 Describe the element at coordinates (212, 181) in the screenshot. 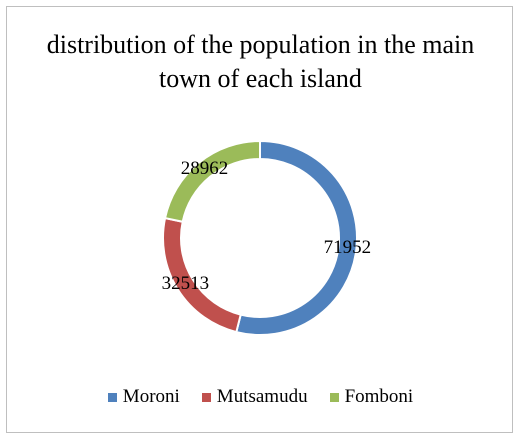

I see `donut-segment` at that location.